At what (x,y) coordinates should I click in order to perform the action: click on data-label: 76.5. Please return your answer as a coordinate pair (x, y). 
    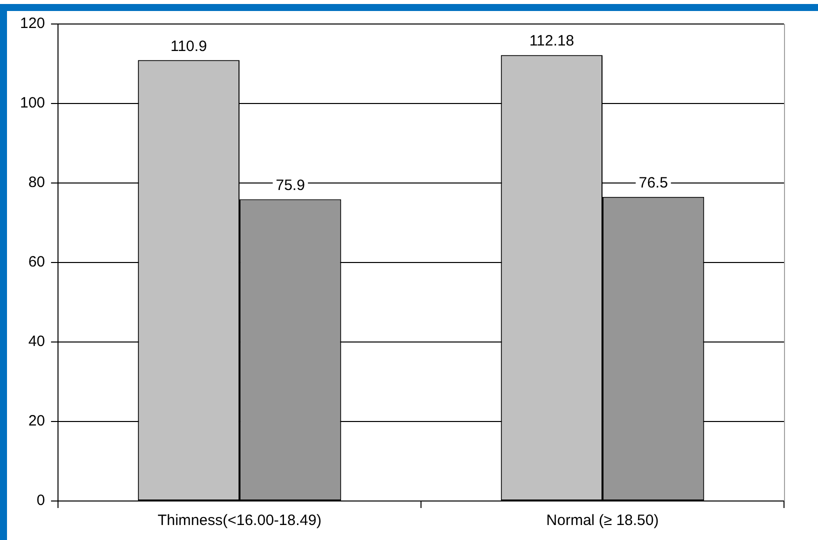
    Looking at the image, I should click on (653, 183).